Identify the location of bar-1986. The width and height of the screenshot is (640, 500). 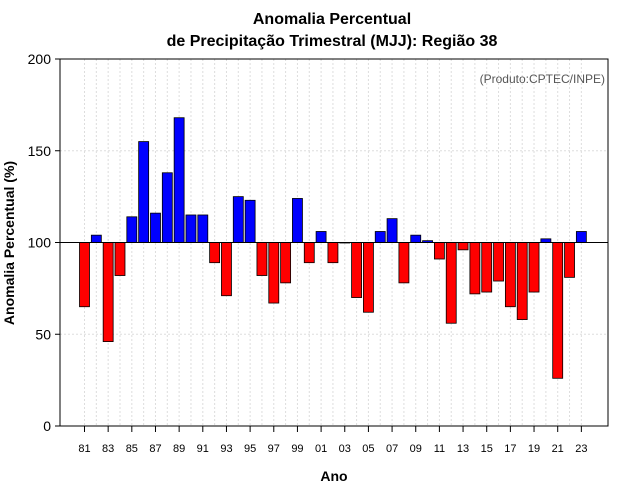
(144, 192).